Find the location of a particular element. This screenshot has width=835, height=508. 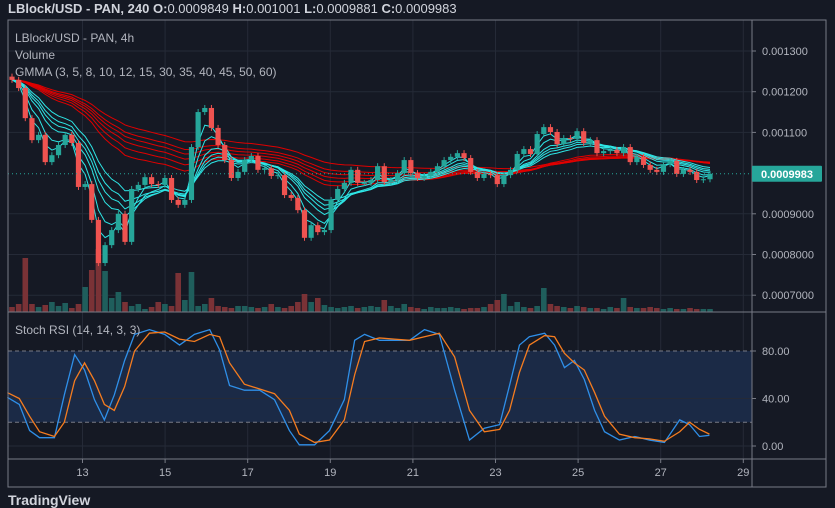

last-price-label: 0.0009983 is located at coordinates (787, 175).